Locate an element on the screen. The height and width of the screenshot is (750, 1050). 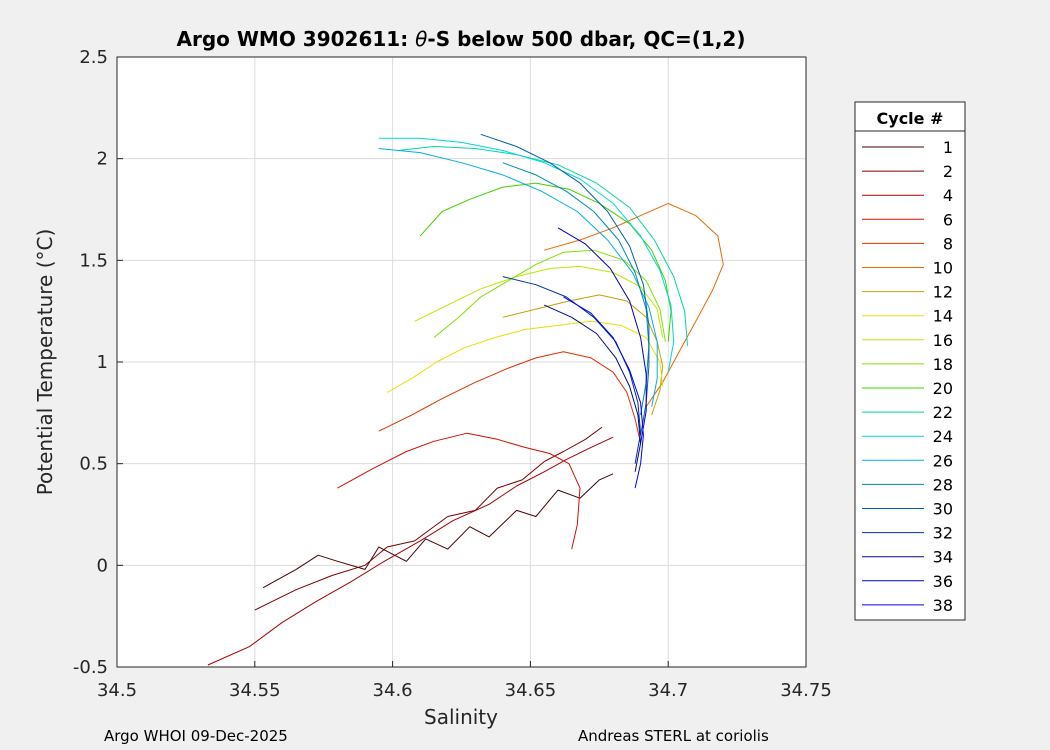
legend-label-cycle-10: 10 is located at coordinates (943, 268).